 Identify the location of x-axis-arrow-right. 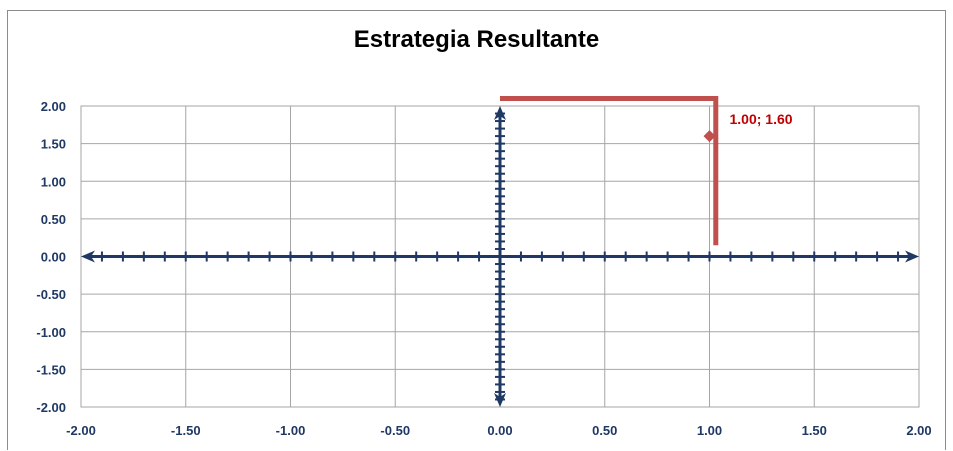
(912, 256).